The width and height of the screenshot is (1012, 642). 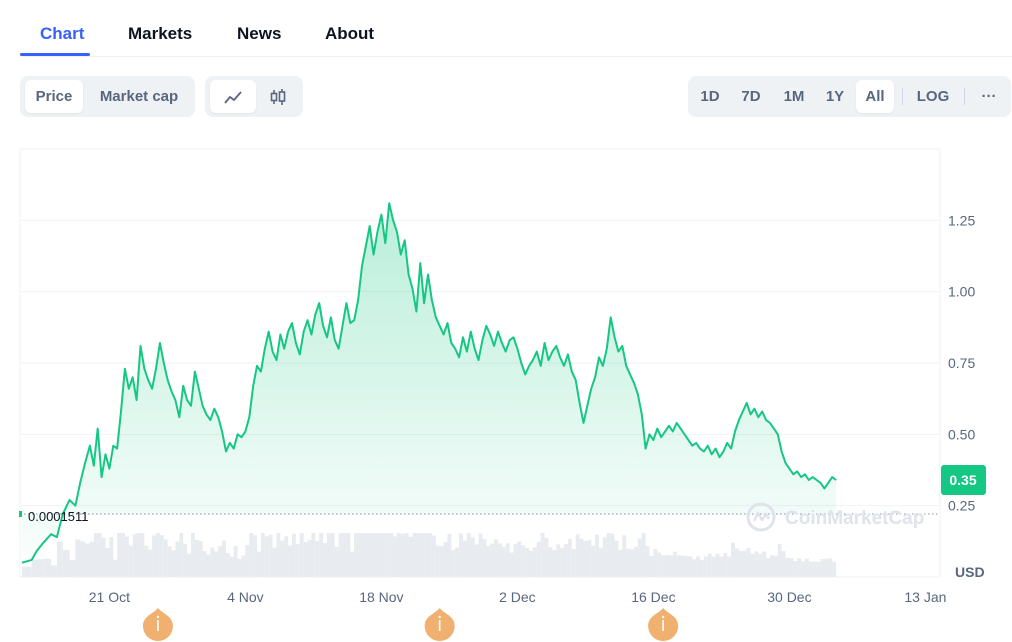 I want to click on tab-about: About, so click(x=350, y=33).